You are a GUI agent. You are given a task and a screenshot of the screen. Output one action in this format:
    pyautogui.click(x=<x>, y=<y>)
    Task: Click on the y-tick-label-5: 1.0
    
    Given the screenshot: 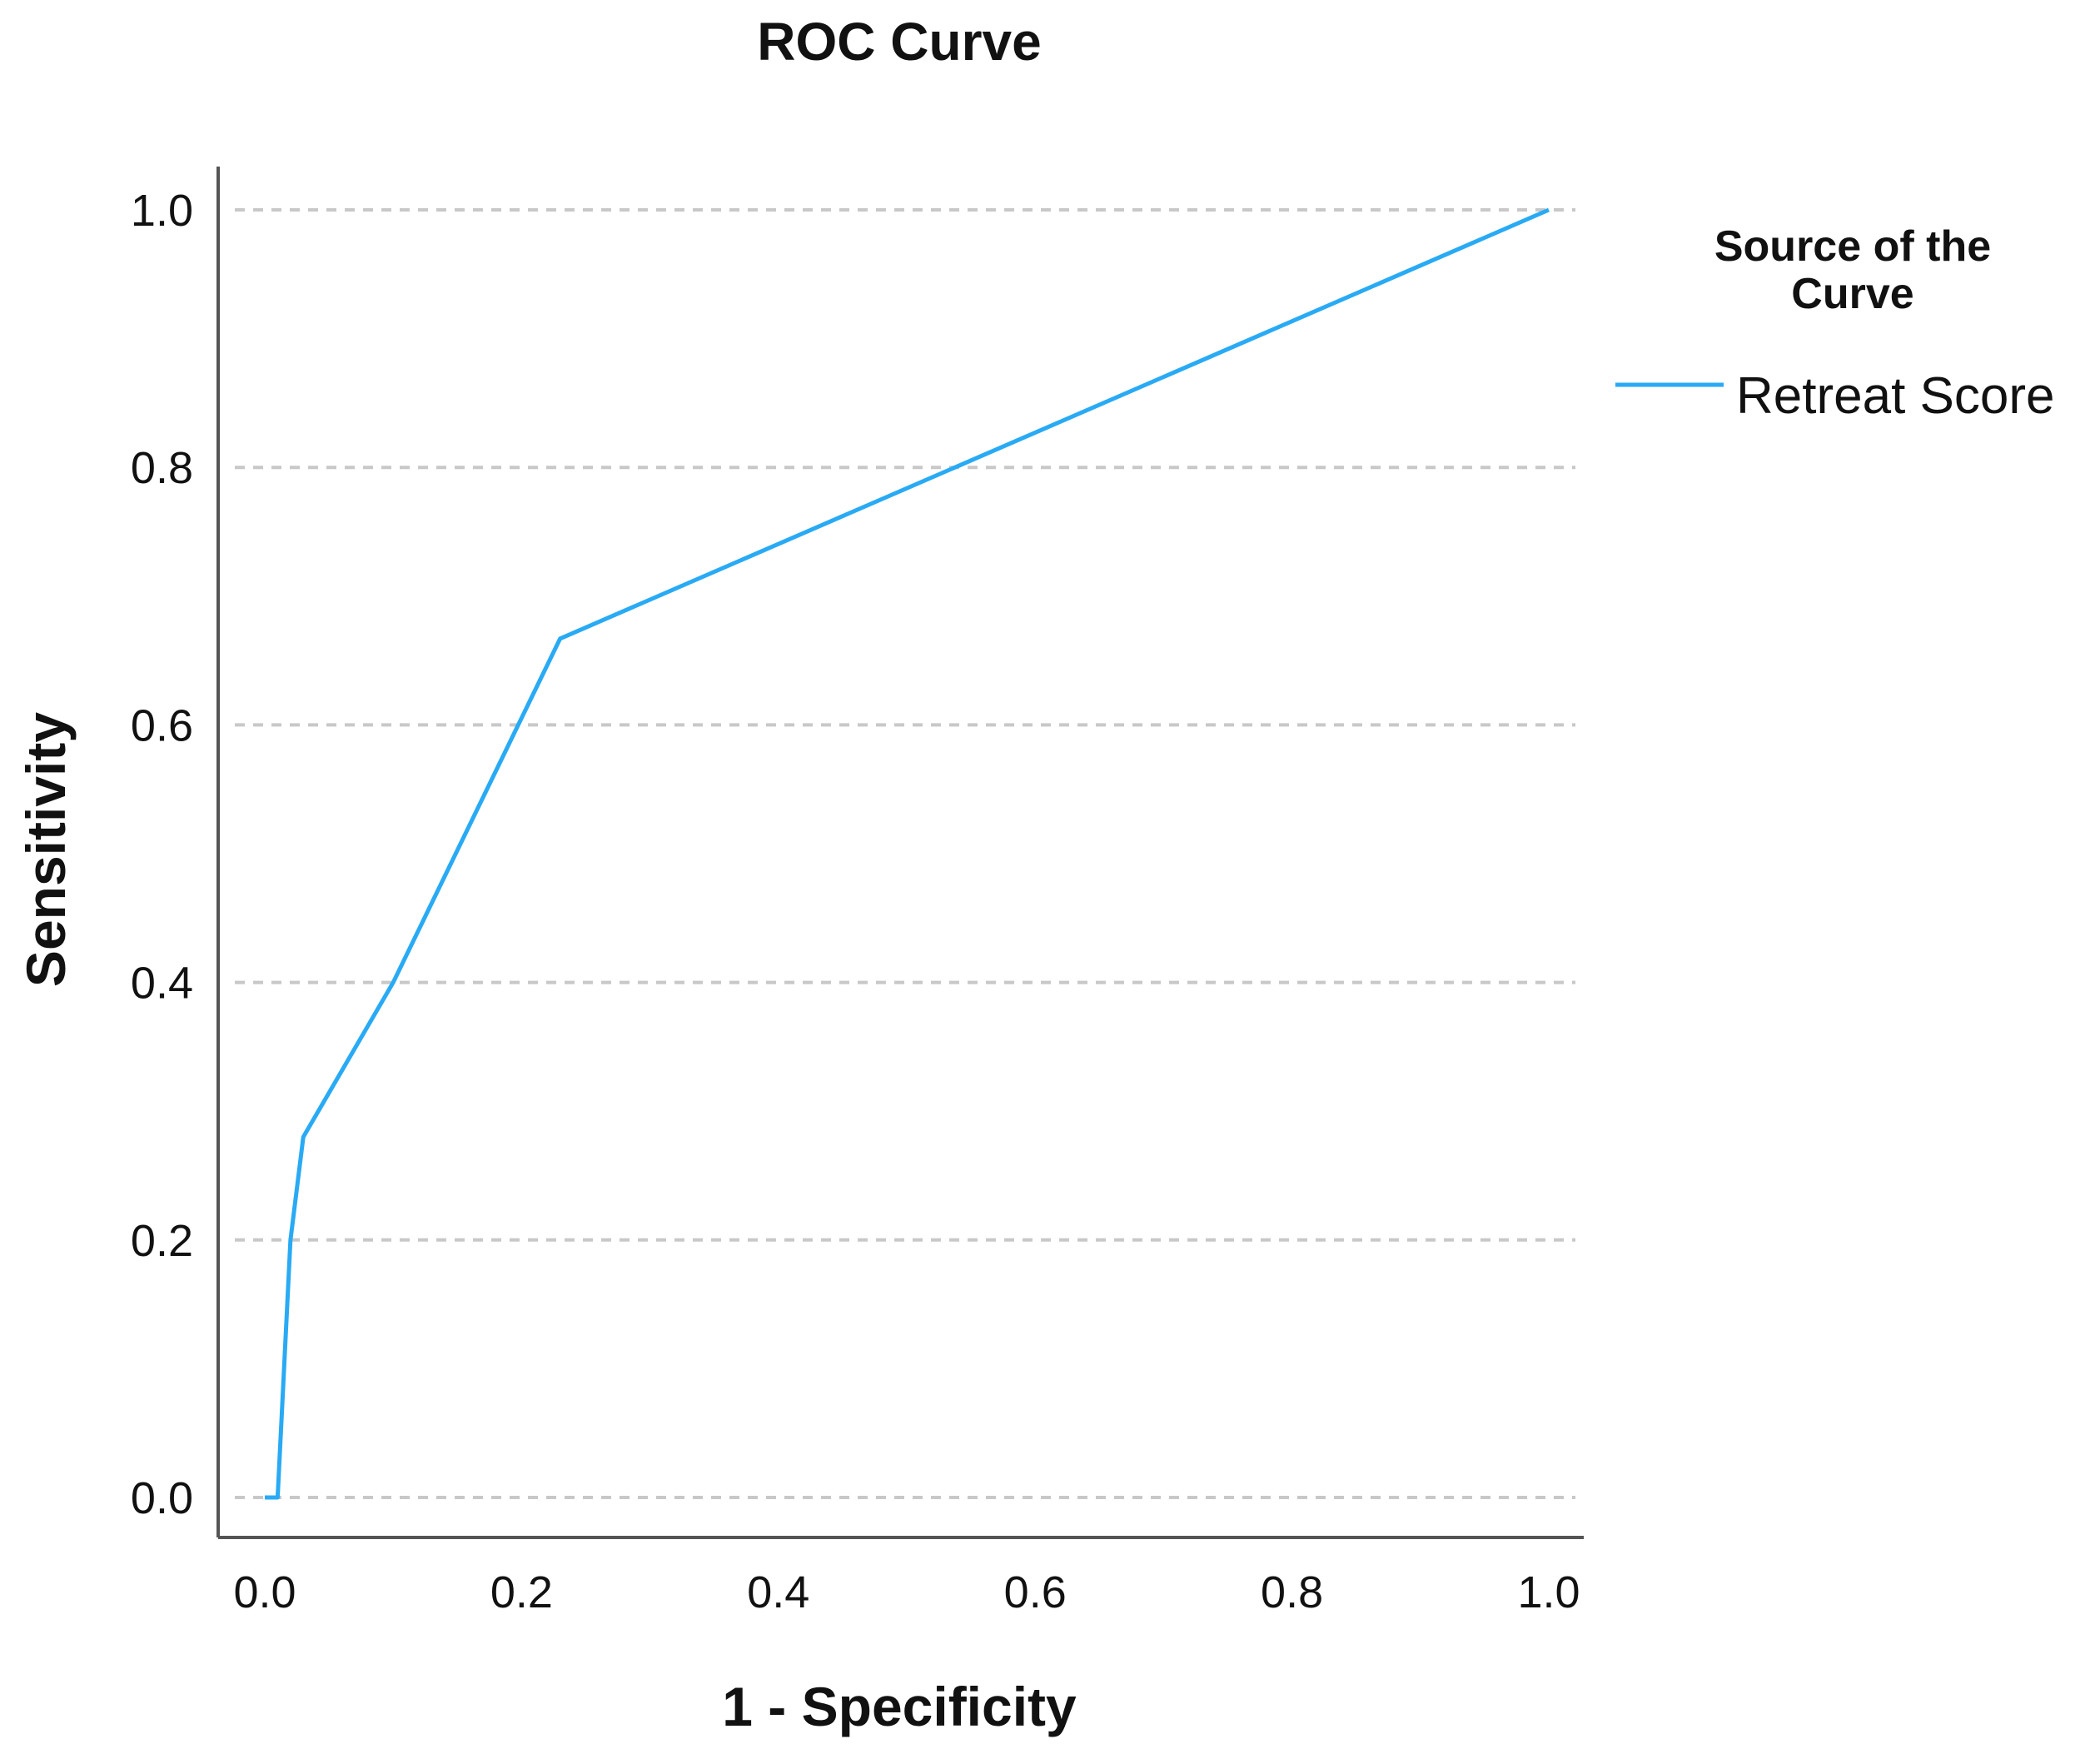 What is the action you would take?
    pyautogui.click(x=162, y=211)
    